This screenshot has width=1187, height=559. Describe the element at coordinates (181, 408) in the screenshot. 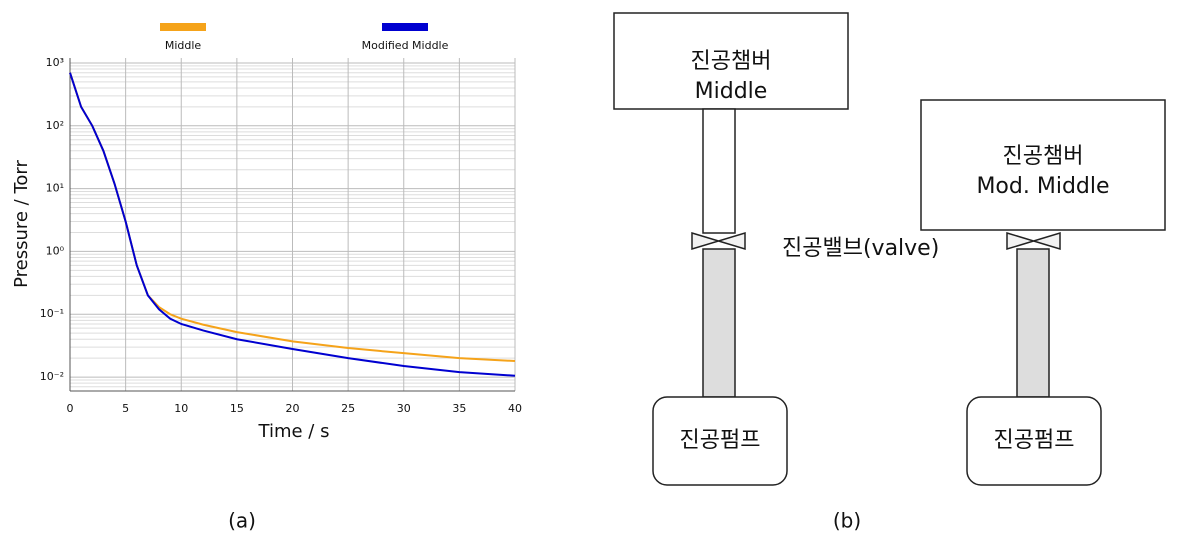

I see `x-tick-label: 10` at that location.